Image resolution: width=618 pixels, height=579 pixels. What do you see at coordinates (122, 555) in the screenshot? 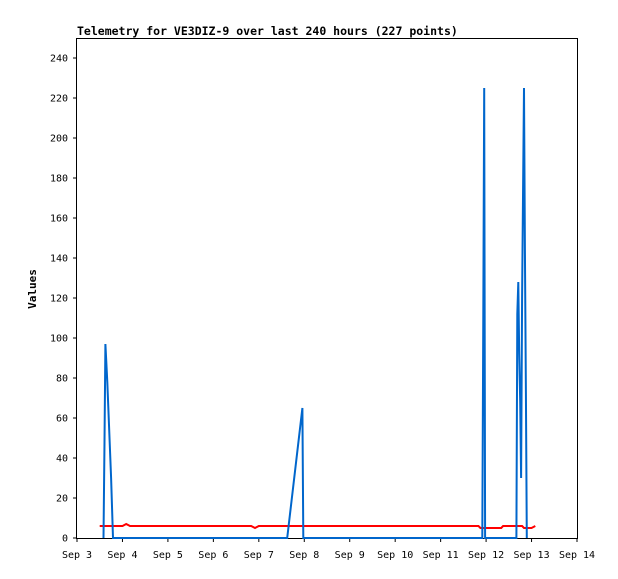
I see `x-tick-label: Sep 4` at bounding box center [122, 555].